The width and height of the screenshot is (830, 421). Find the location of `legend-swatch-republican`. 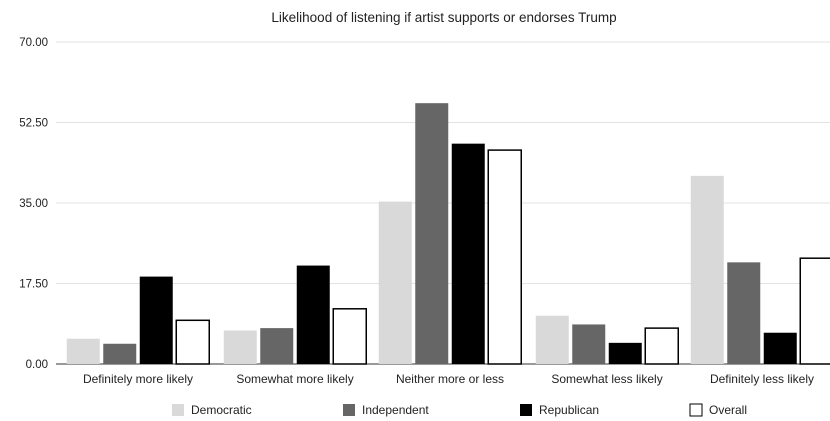

legend-swatch-republican is located at coordinates (526, 410).